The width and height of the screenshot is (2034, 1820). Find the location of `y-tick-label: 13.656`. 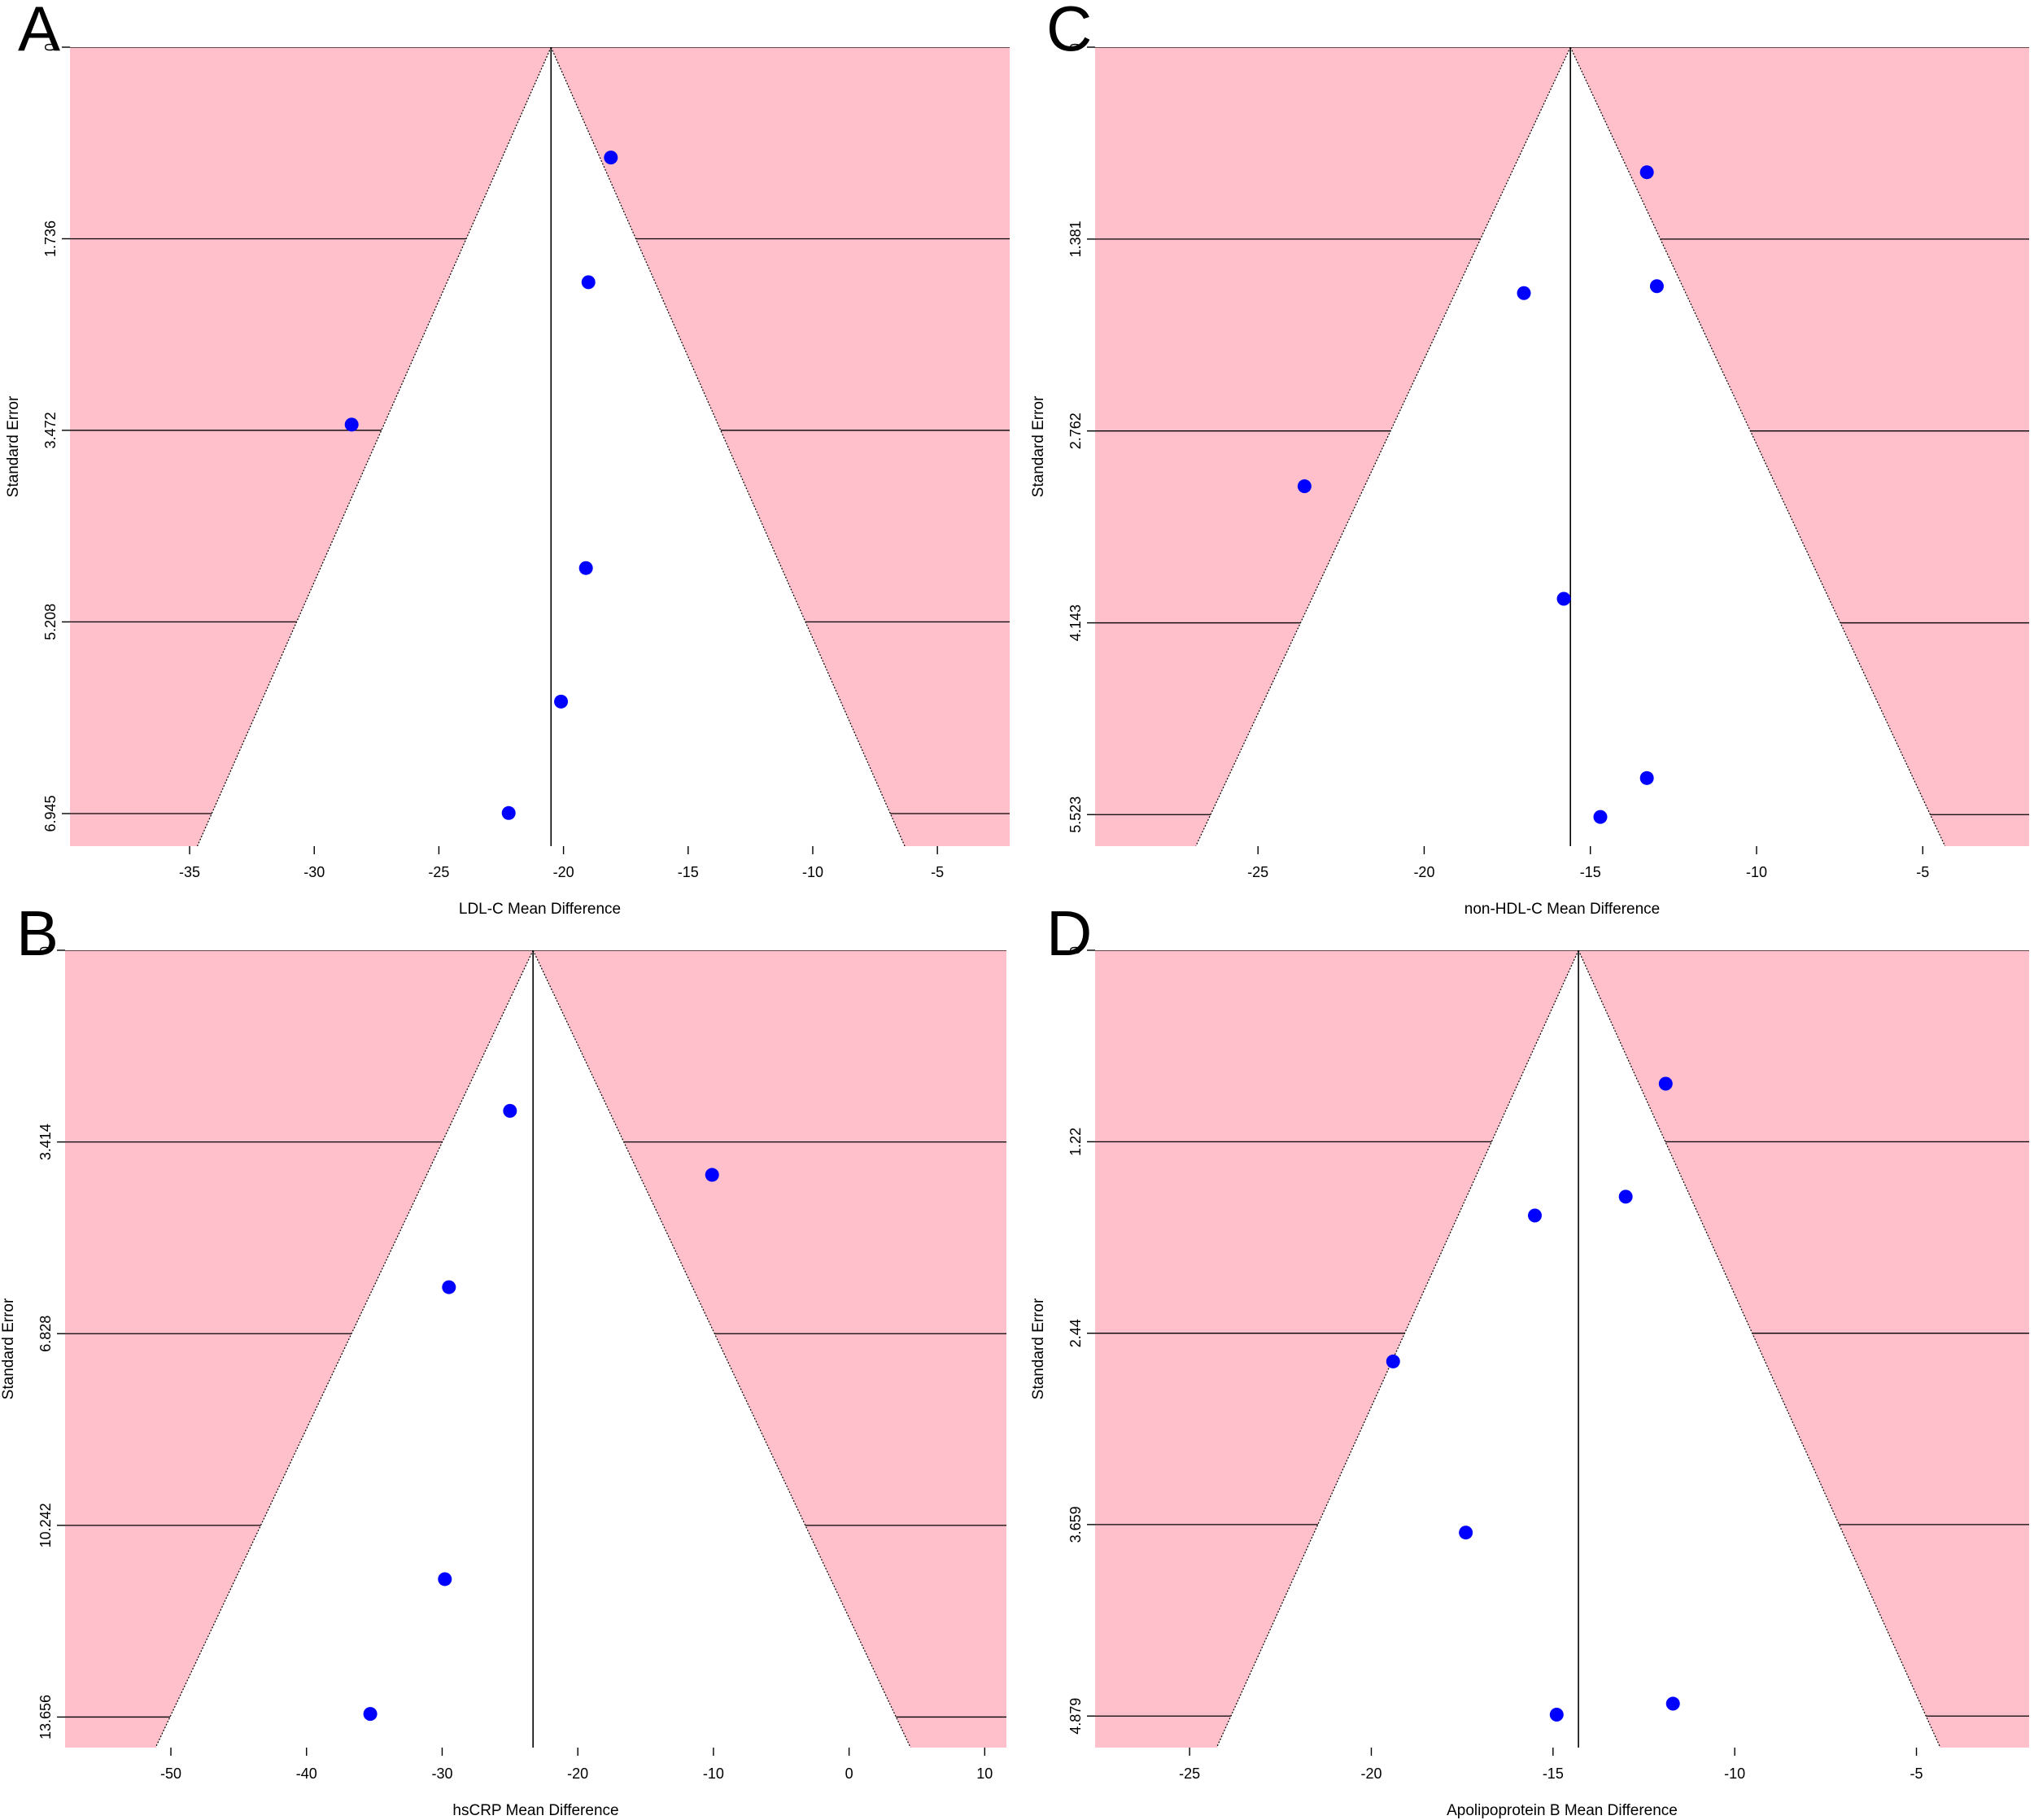

y-tick-label: 13.656 is located at coordinates (45, 1717).